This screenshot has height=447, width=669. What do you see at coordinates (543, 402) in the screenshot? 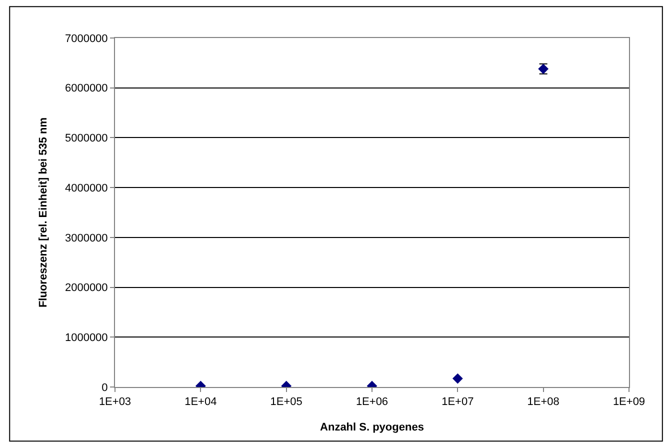
I see `x-tick-label: 1E+08` at bounding box center [543, 402].